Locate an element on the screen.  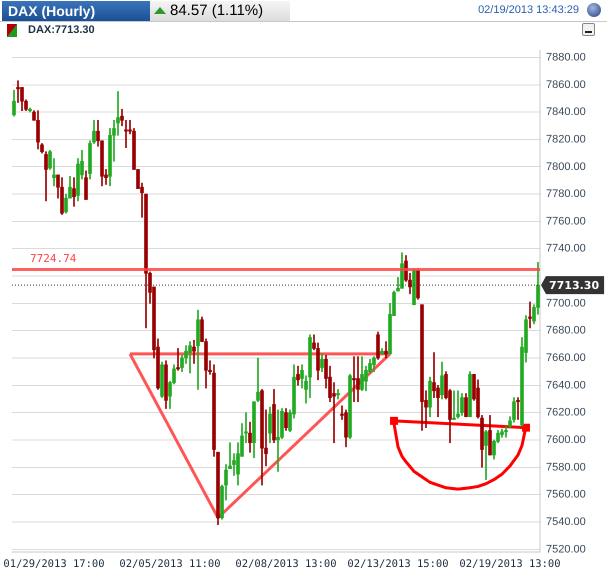
x-tick-label: 02/05/2013 11:00 is located at coordinates (170, 564).